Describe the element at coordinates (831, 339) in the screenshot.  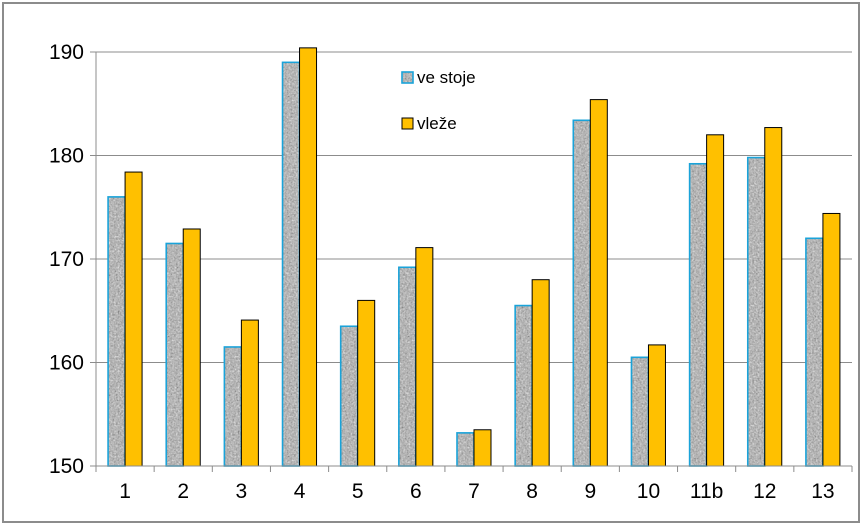
I see `bar-vleže-13` at that location.